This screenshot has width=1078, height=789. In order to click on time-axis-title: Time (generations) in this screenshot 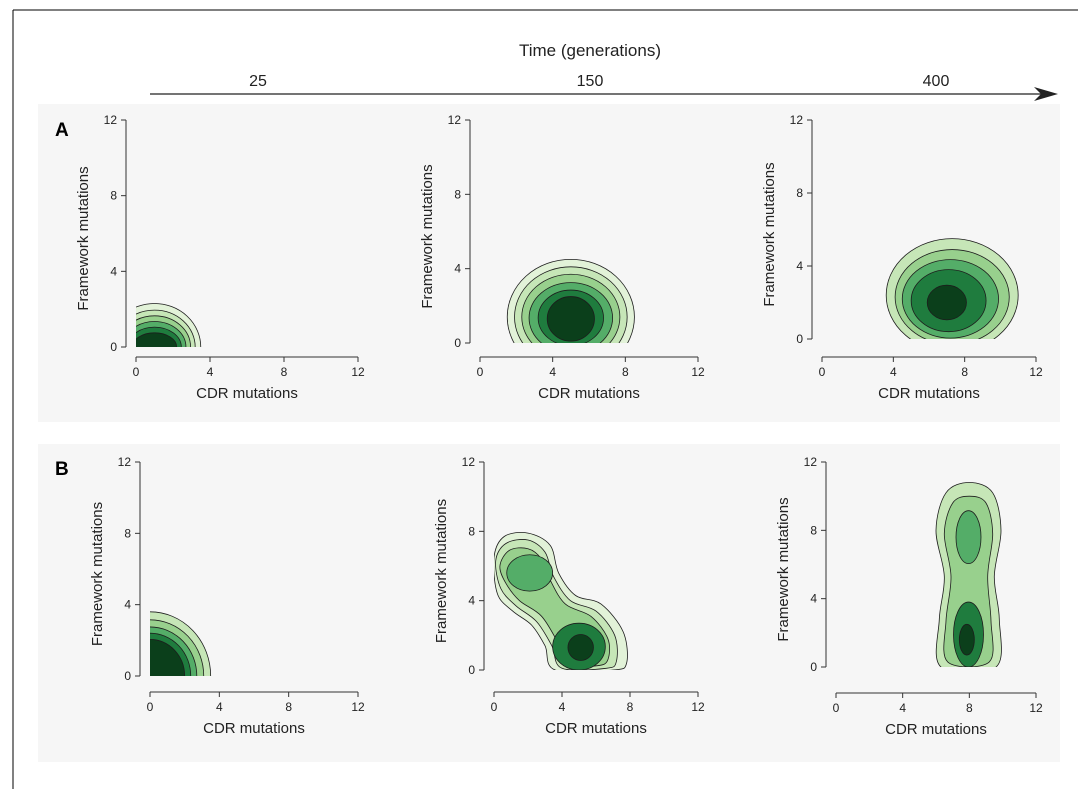, I will do `click(590, 50)`.